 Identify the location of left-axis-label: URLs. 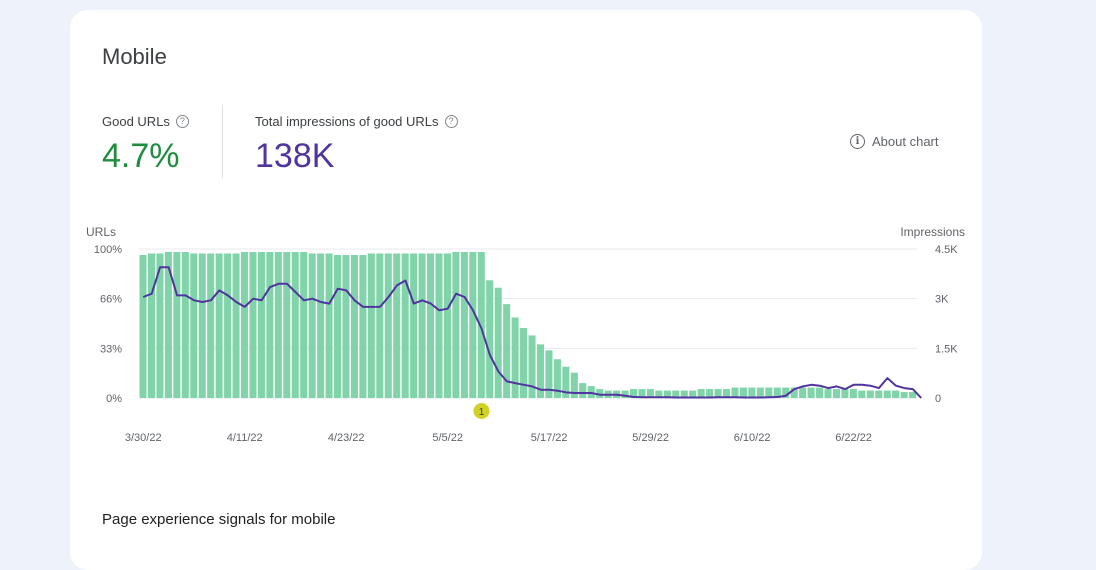
(101, 232).